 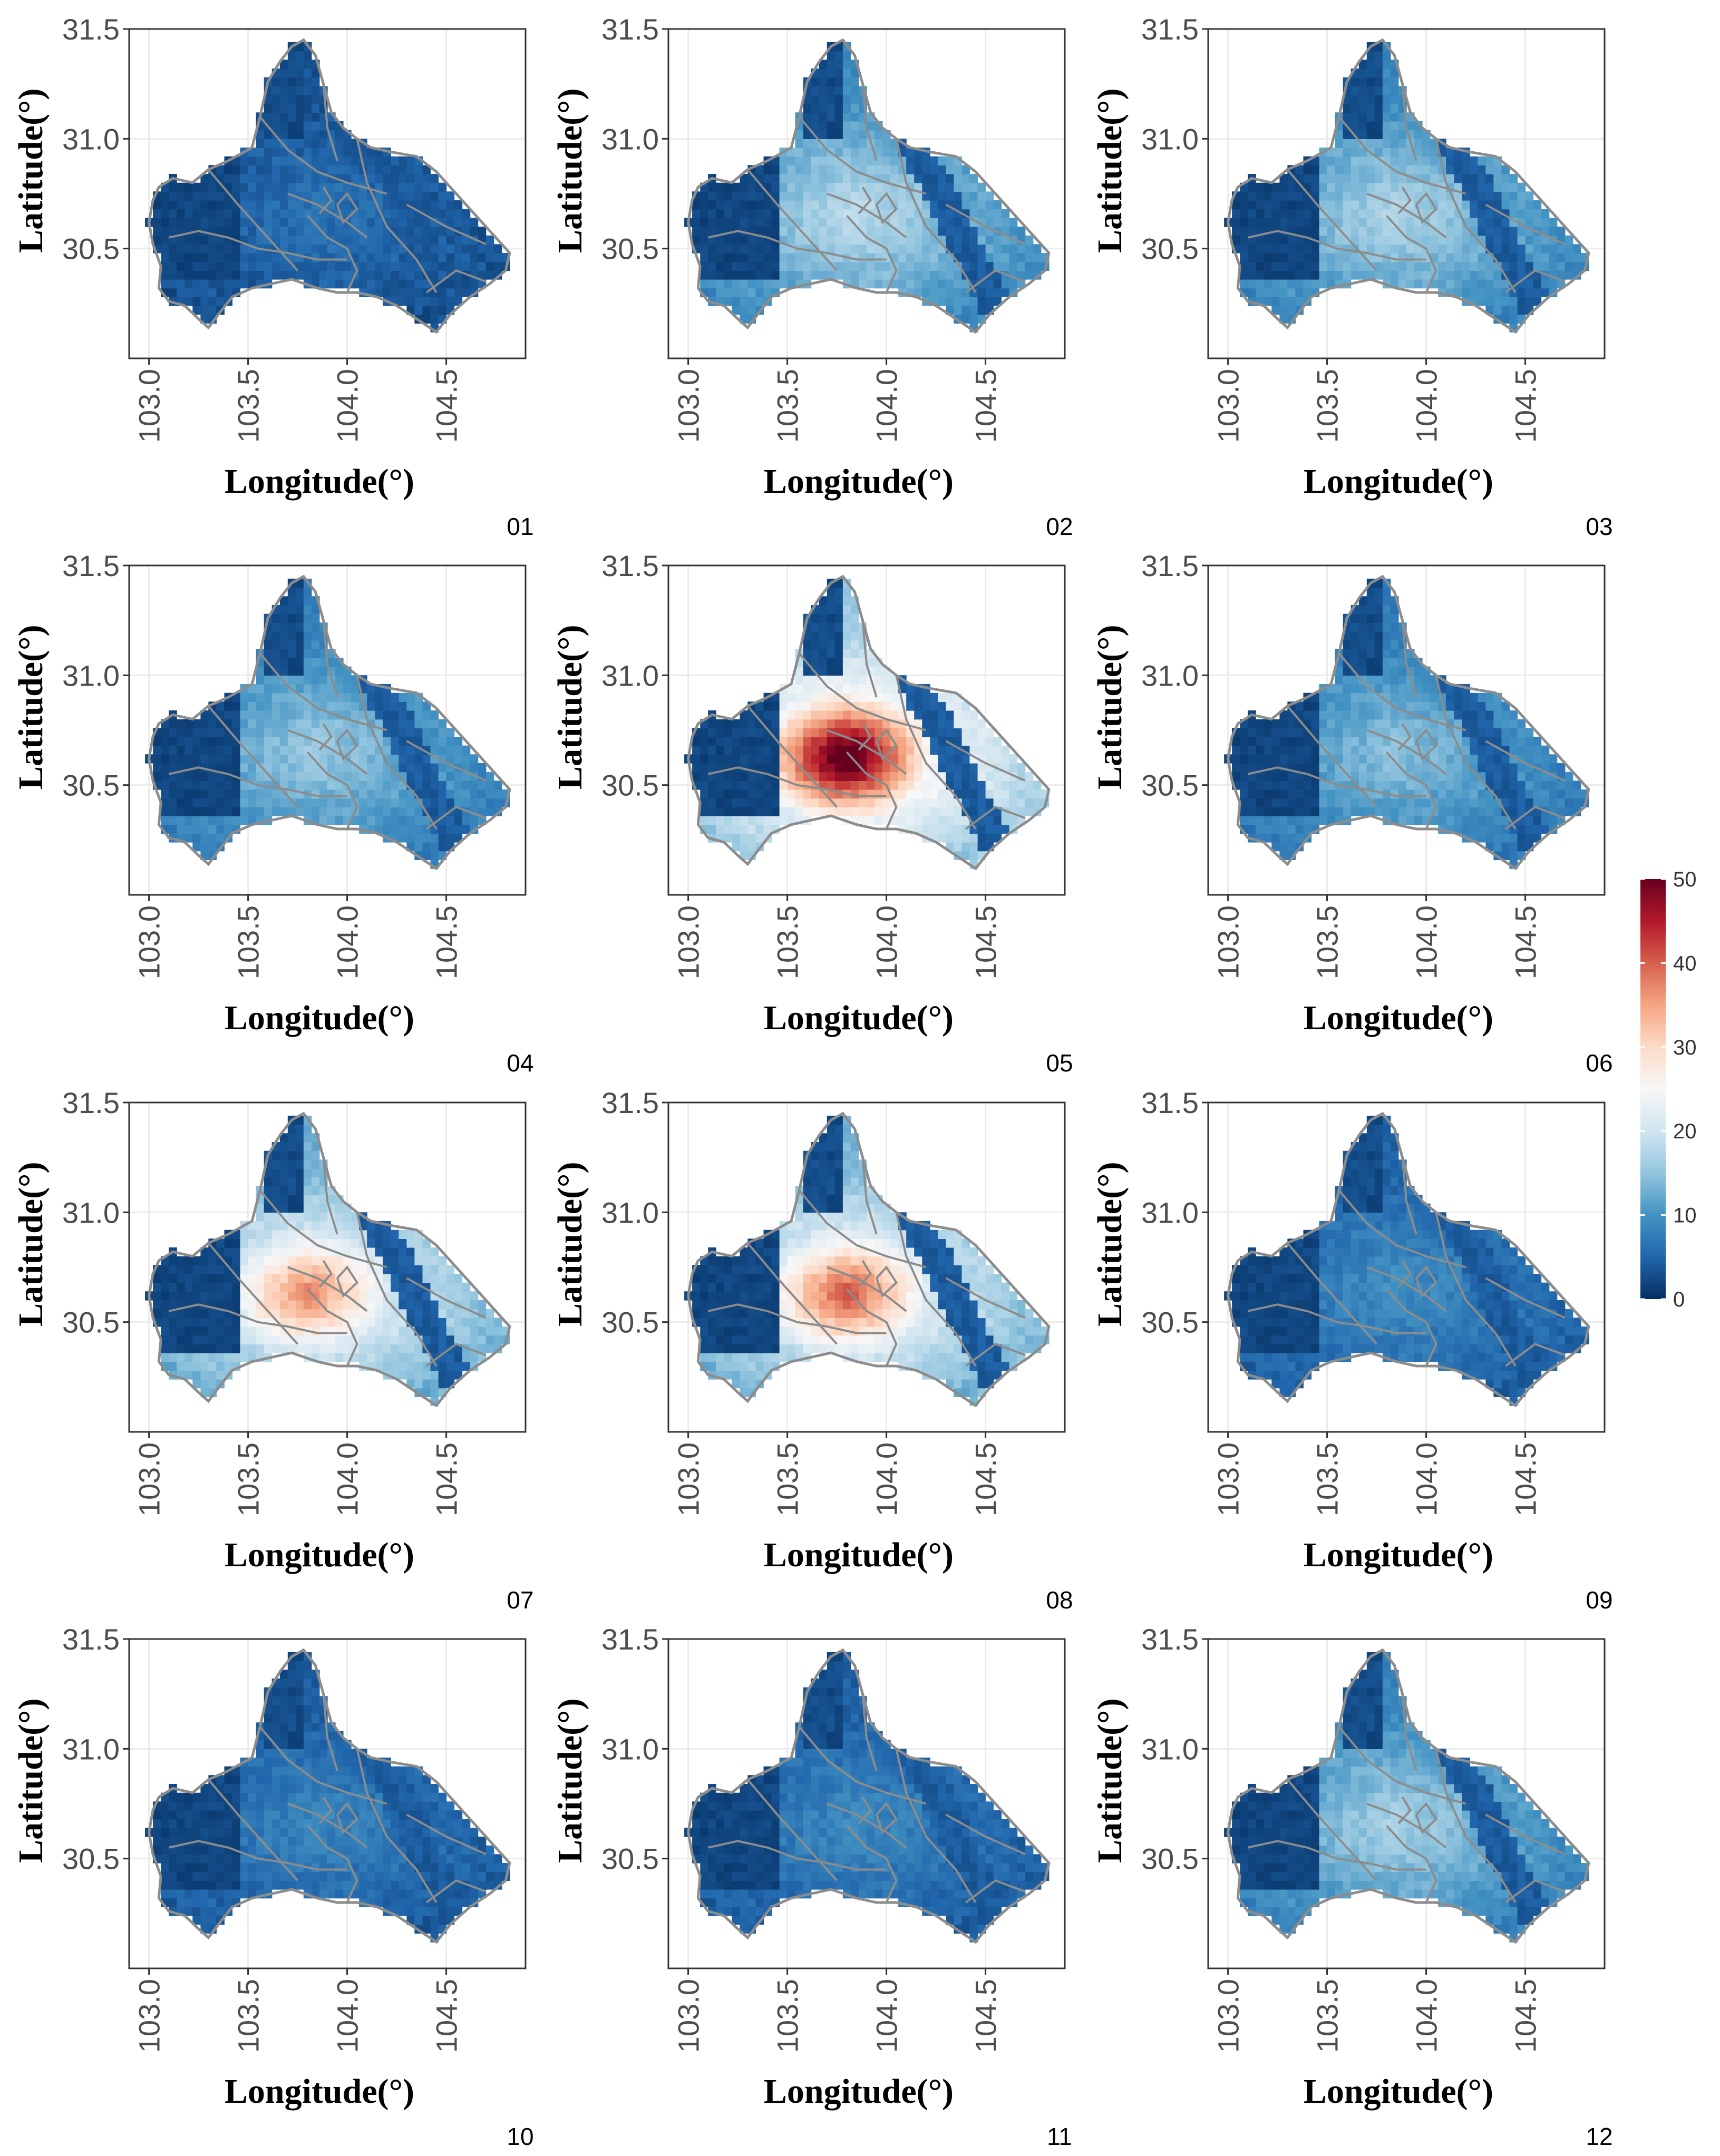 I want to click on colorbar, so click(x=1653, y=1089).